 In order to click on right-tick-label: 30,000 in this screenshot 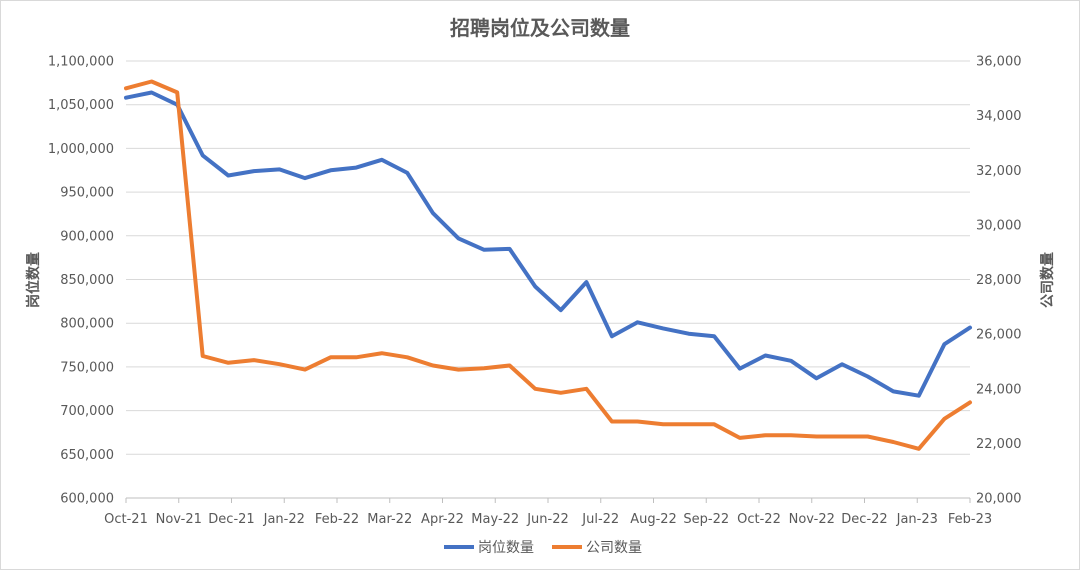, I will do `click(999, 225)`.